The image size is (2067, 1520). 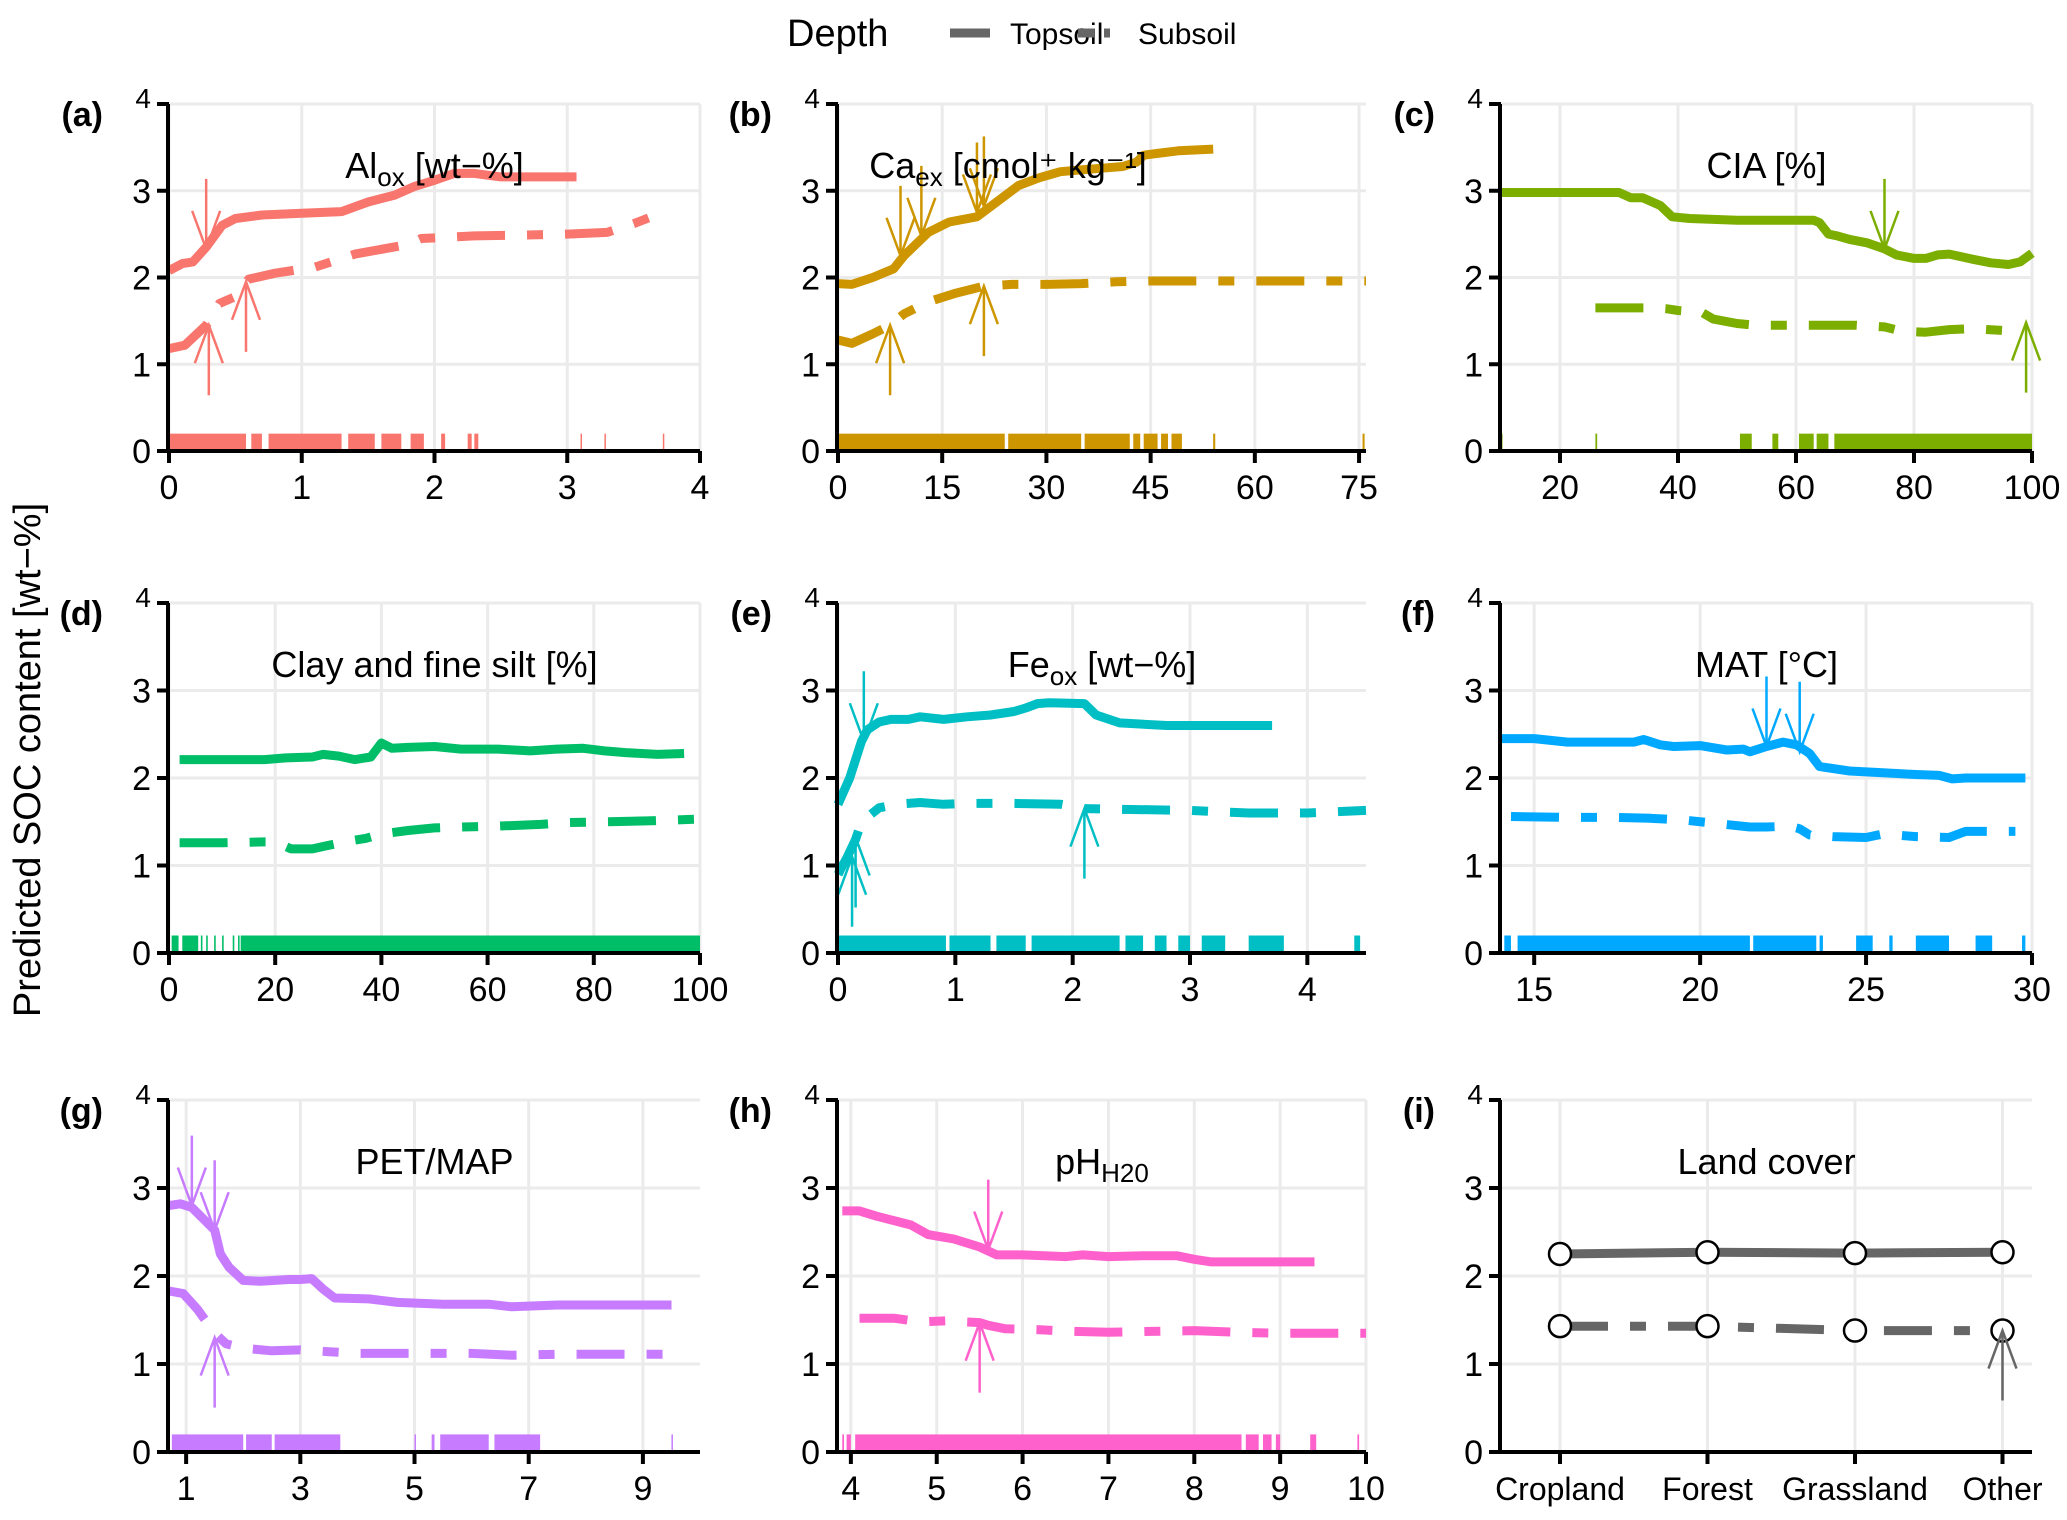 I want to click on panel-label: (a), so click(x=82, y=115).